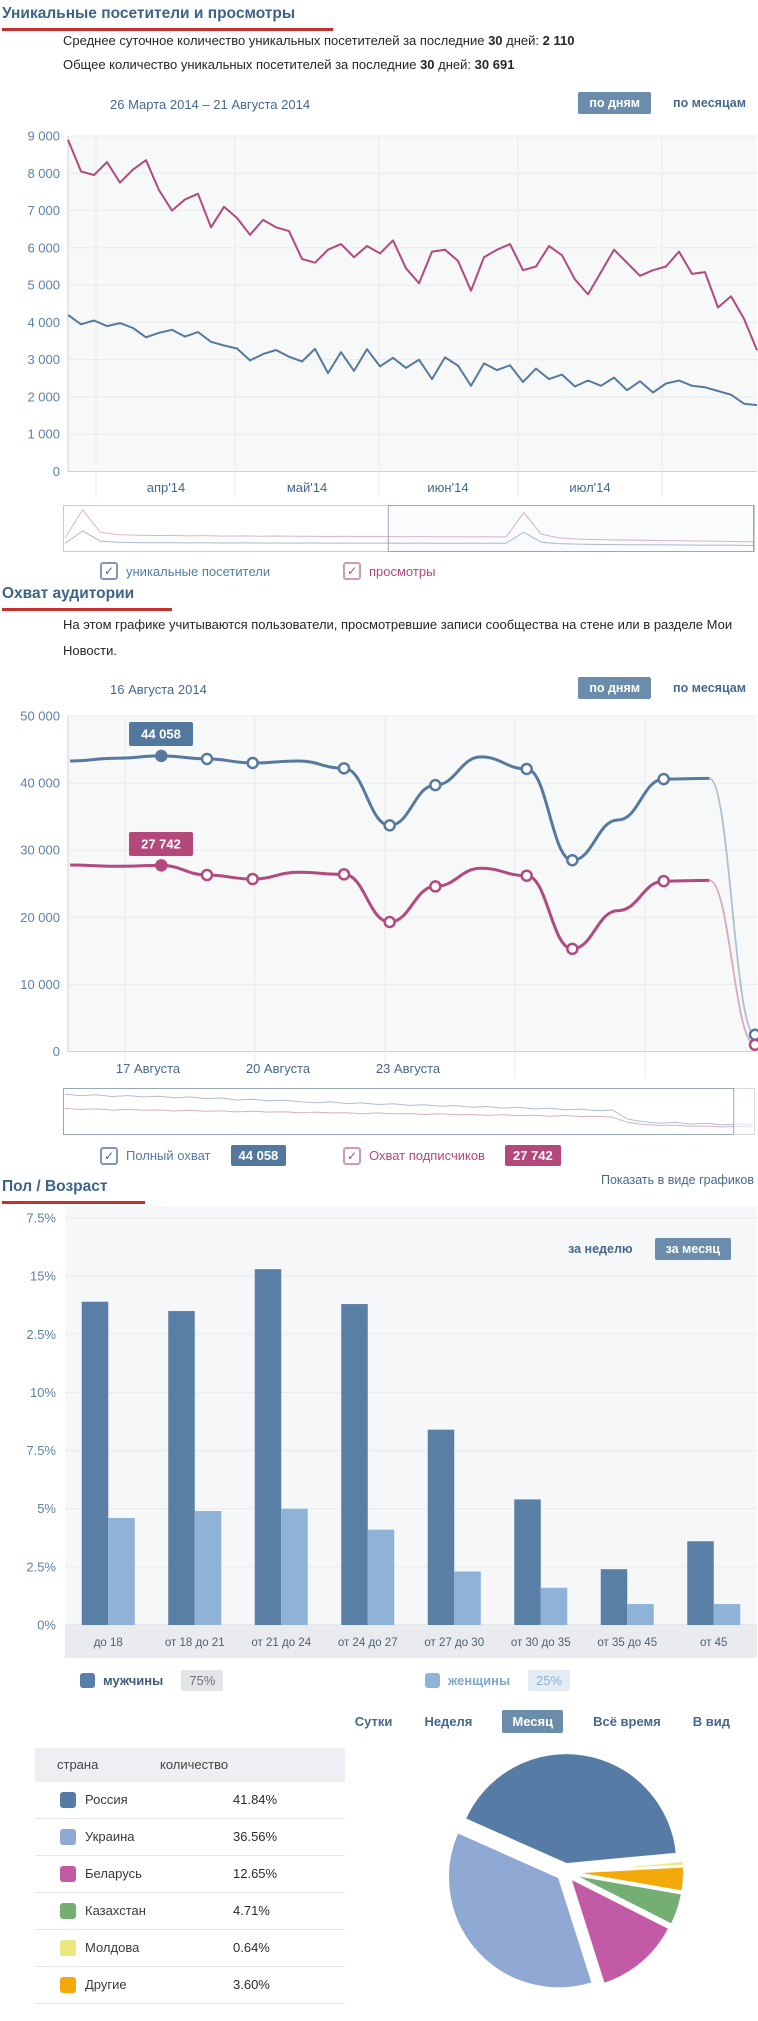 The image size is (758, 2021). I want to click on table-row: Украина 36.56%, so click(190, 1837).